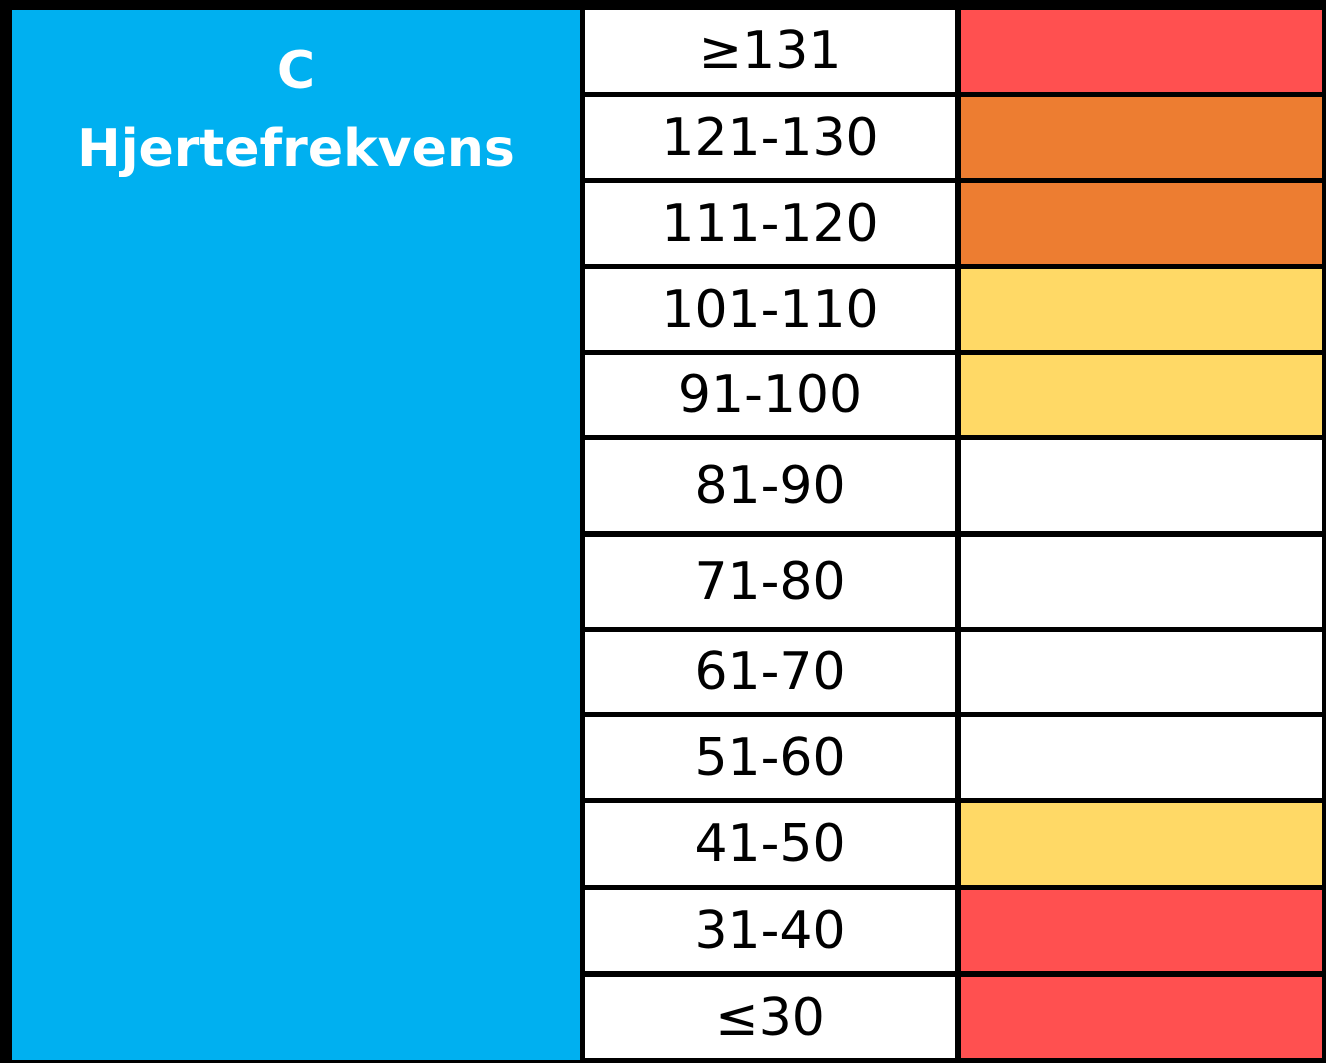 The width and height of the screenshot is (1326, 1063). I want to click on category-title: Hjertefrekvens, so click(296, 149).